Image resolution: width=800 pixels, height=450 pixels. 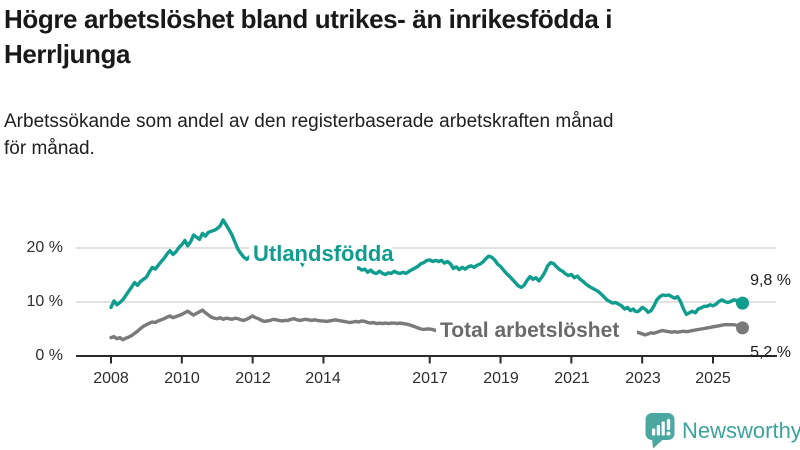 What do you see at coordinates (44, 247) in the screenshot?
I see `y-tick-label-20: 20 %` at bounding box center [44, 247].